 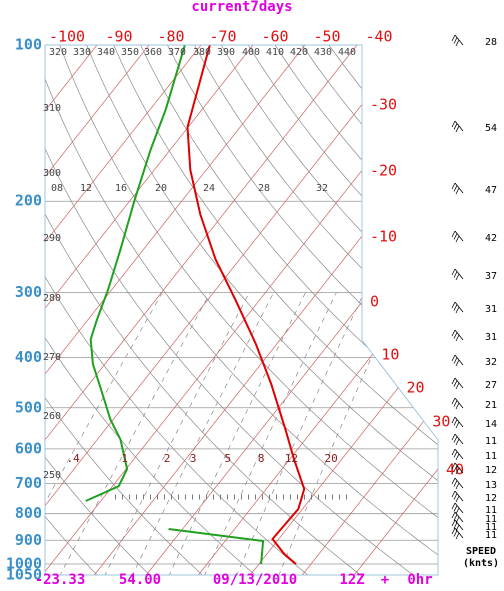 What do you see at coordinates (24, 575) in the screenshot?
I see `pressure-label: 1050` at bounding box center [24, 575].